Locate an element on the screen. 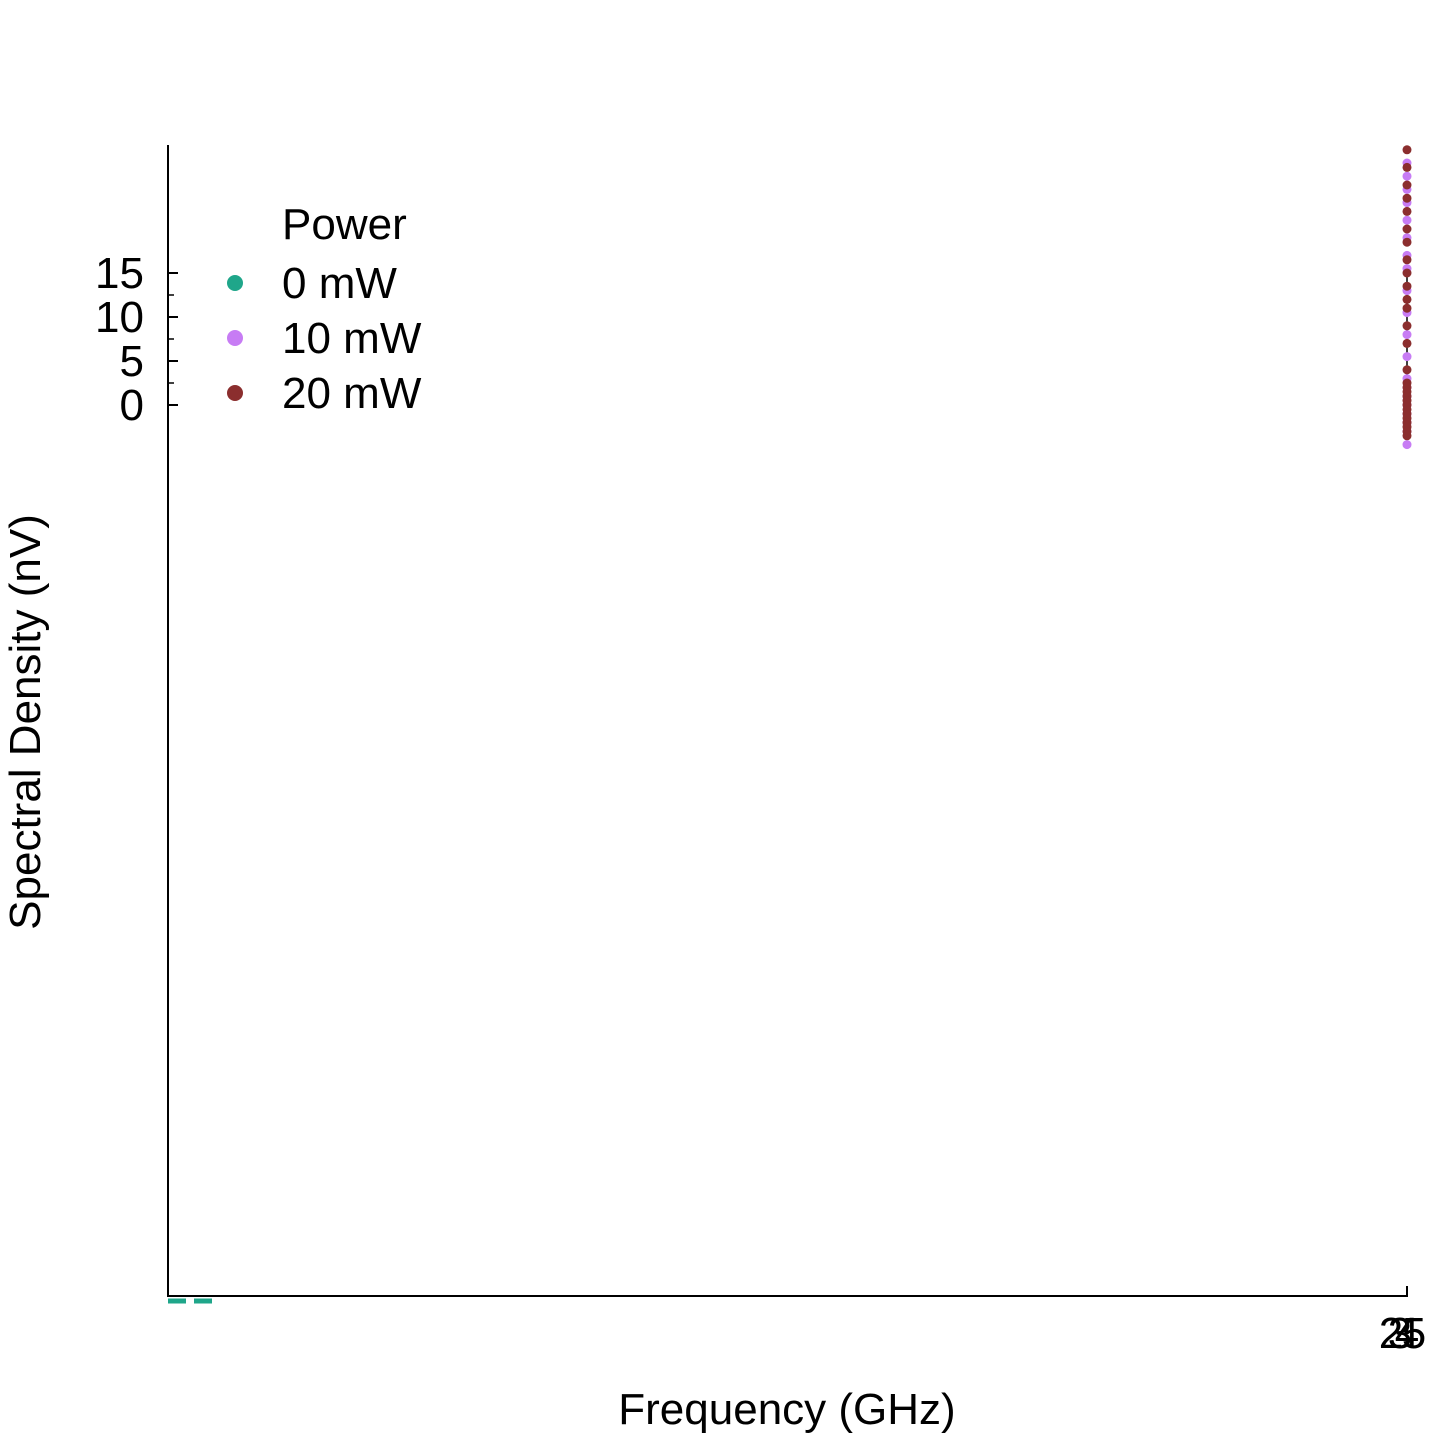 The height and width of the screenshot is (1440, 1440). legend-title: Power is located at coordinates (344, 224).